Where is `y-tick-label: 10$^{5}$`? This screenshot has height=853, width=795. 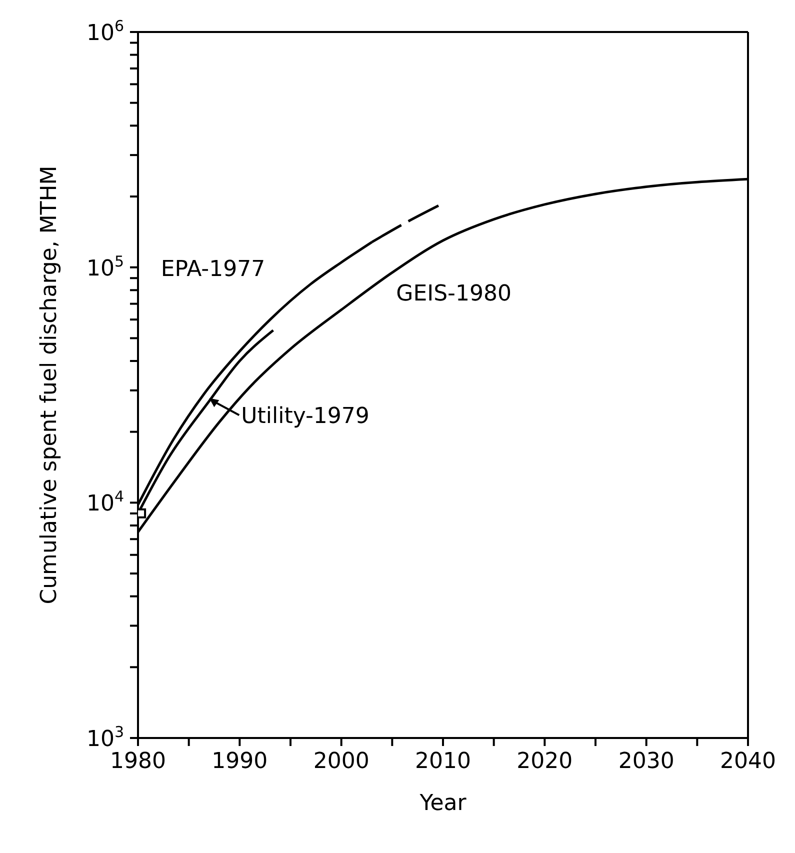 y-tick-label: 10$^{5}$ is located at coordinates (105, 267).